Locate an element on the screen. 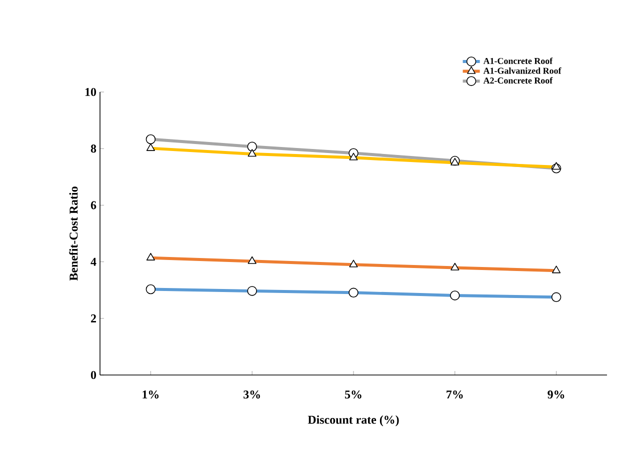 This screenshot has height=454, width=626. y-axis-title: Benefit-Cost Ratio is located at coordinates (73, 233).